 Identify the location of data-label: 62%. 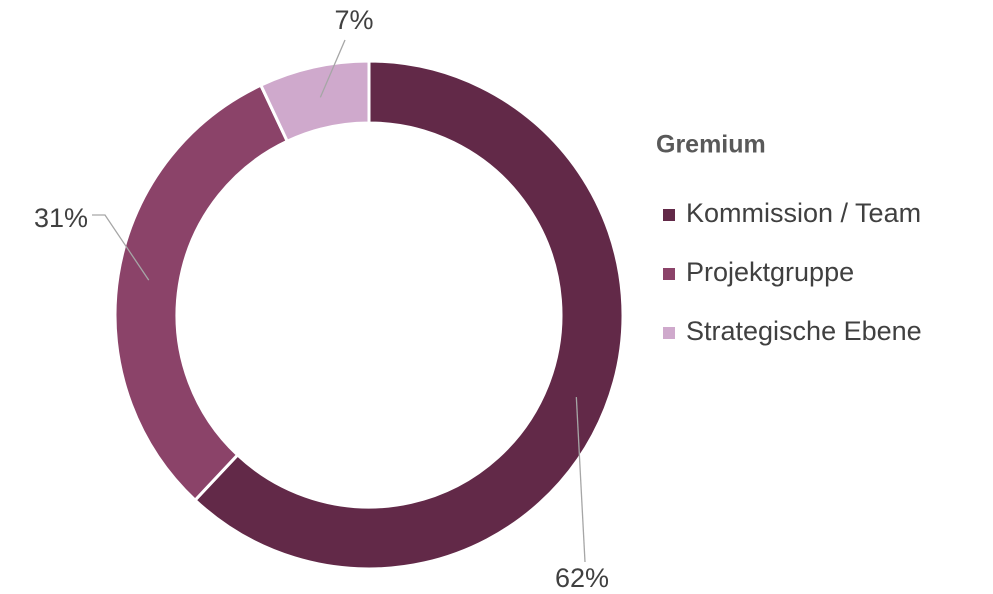
(582, 578).